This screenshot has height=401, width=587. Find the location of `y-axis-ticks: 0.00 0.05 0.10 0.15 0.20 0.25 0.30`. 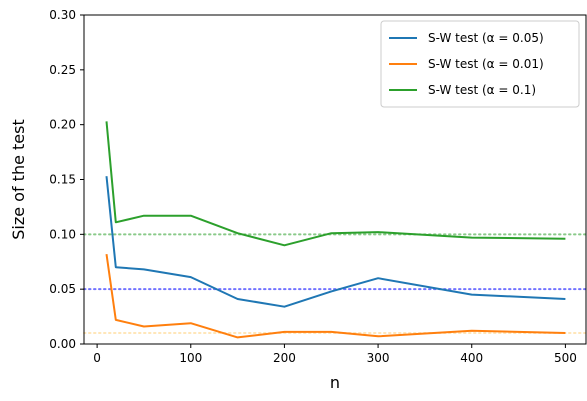

y-axis-ticks: 0.00 0.05 0.10 0.15 0.20 0.25 0.30 is located at coordinates (66, 179).